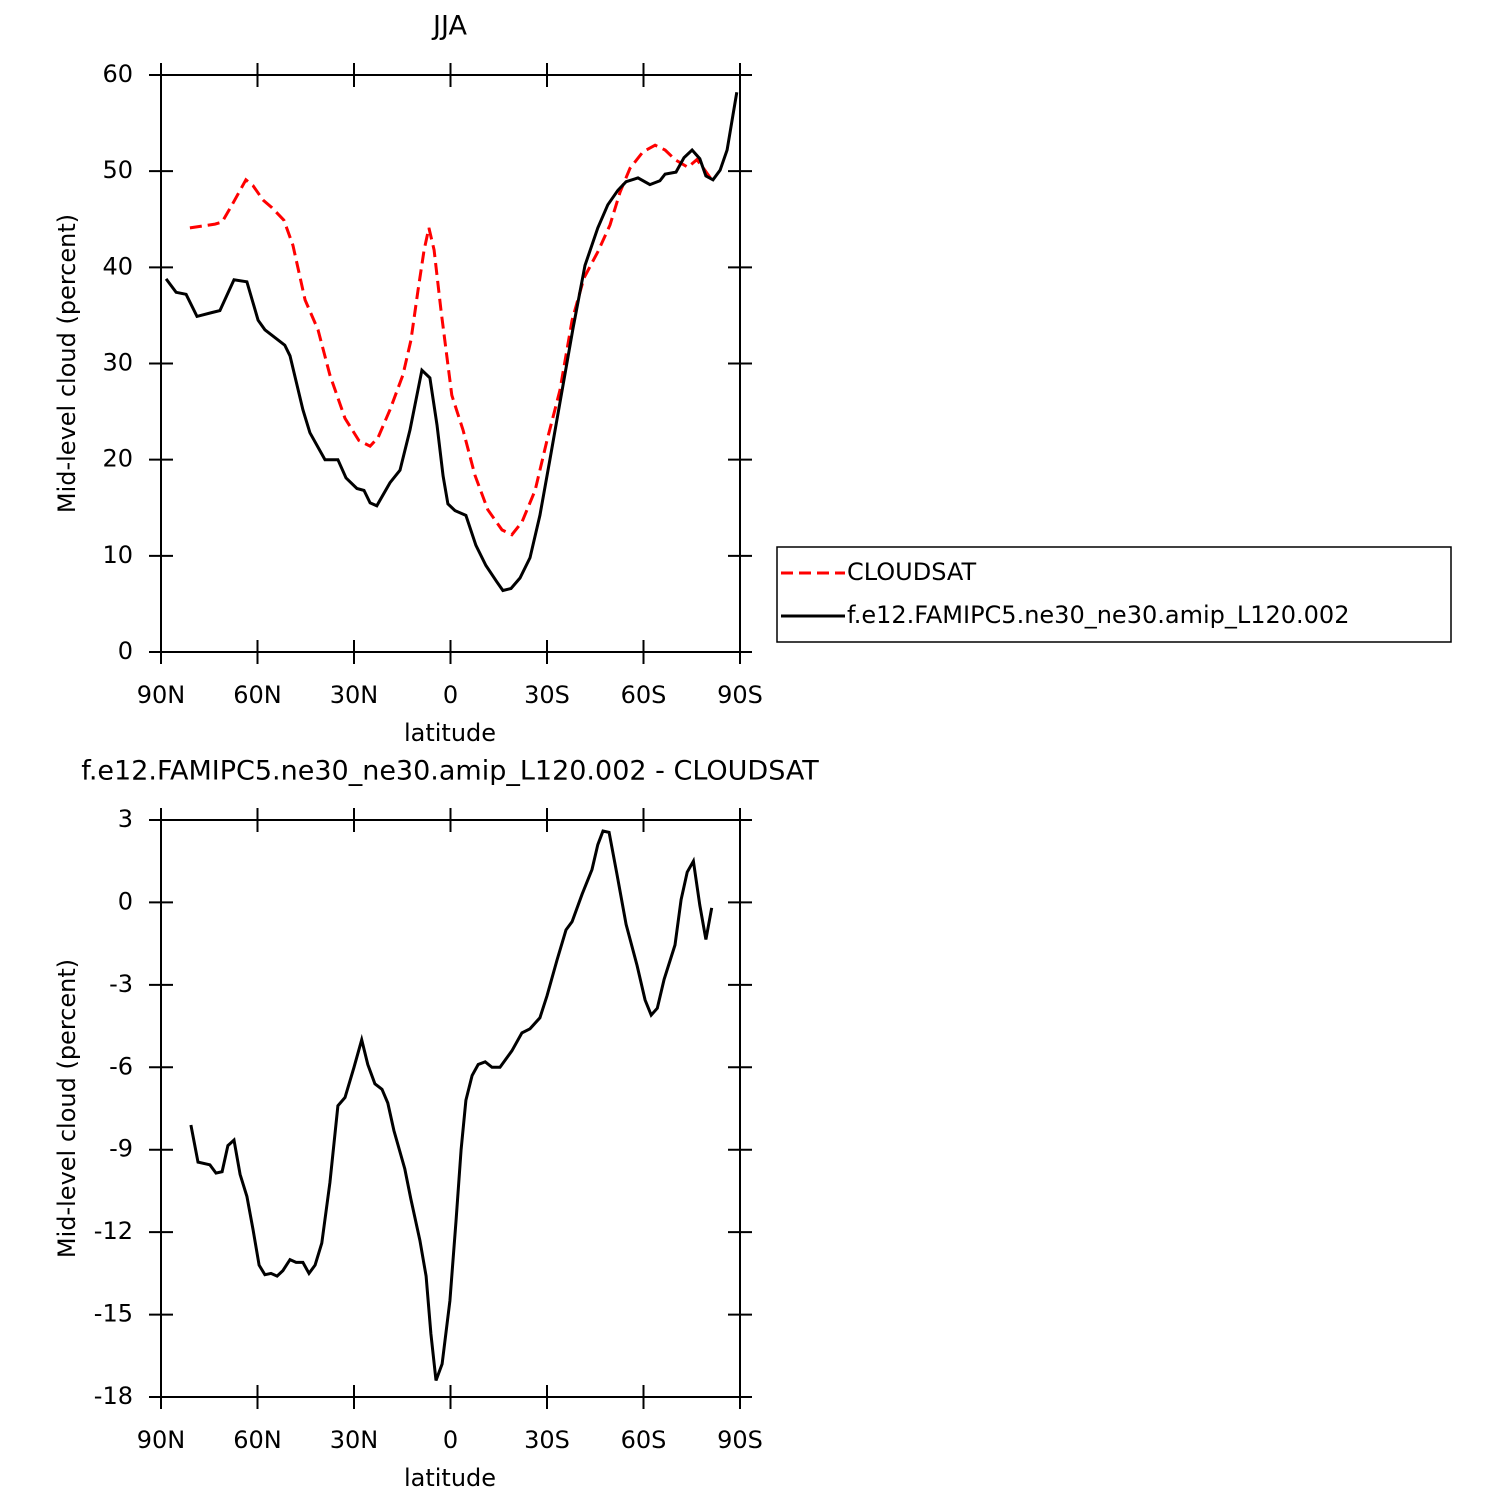 This screenshot has width=1506, height=1503. Describe the element at coordinates (117, 74) in the screenshot. I see `y-tick-label: 60` at that location.